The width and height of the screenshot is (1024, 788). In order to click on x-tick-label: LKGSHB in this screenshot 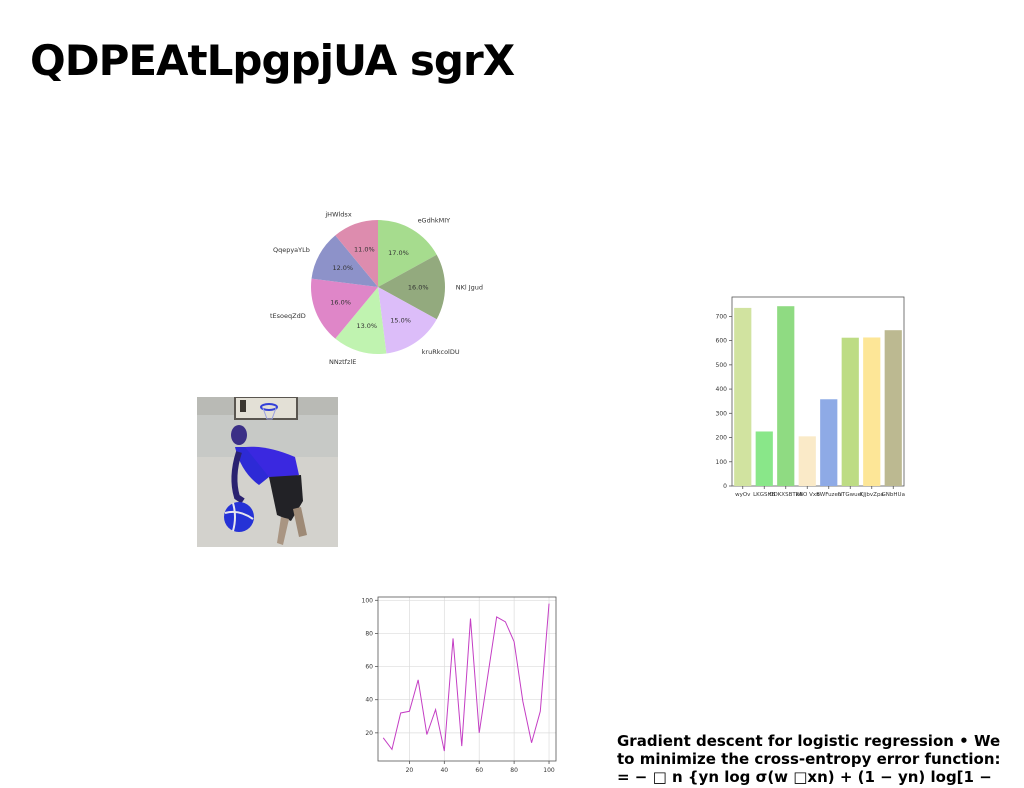, I will do `click(764, 495)`.